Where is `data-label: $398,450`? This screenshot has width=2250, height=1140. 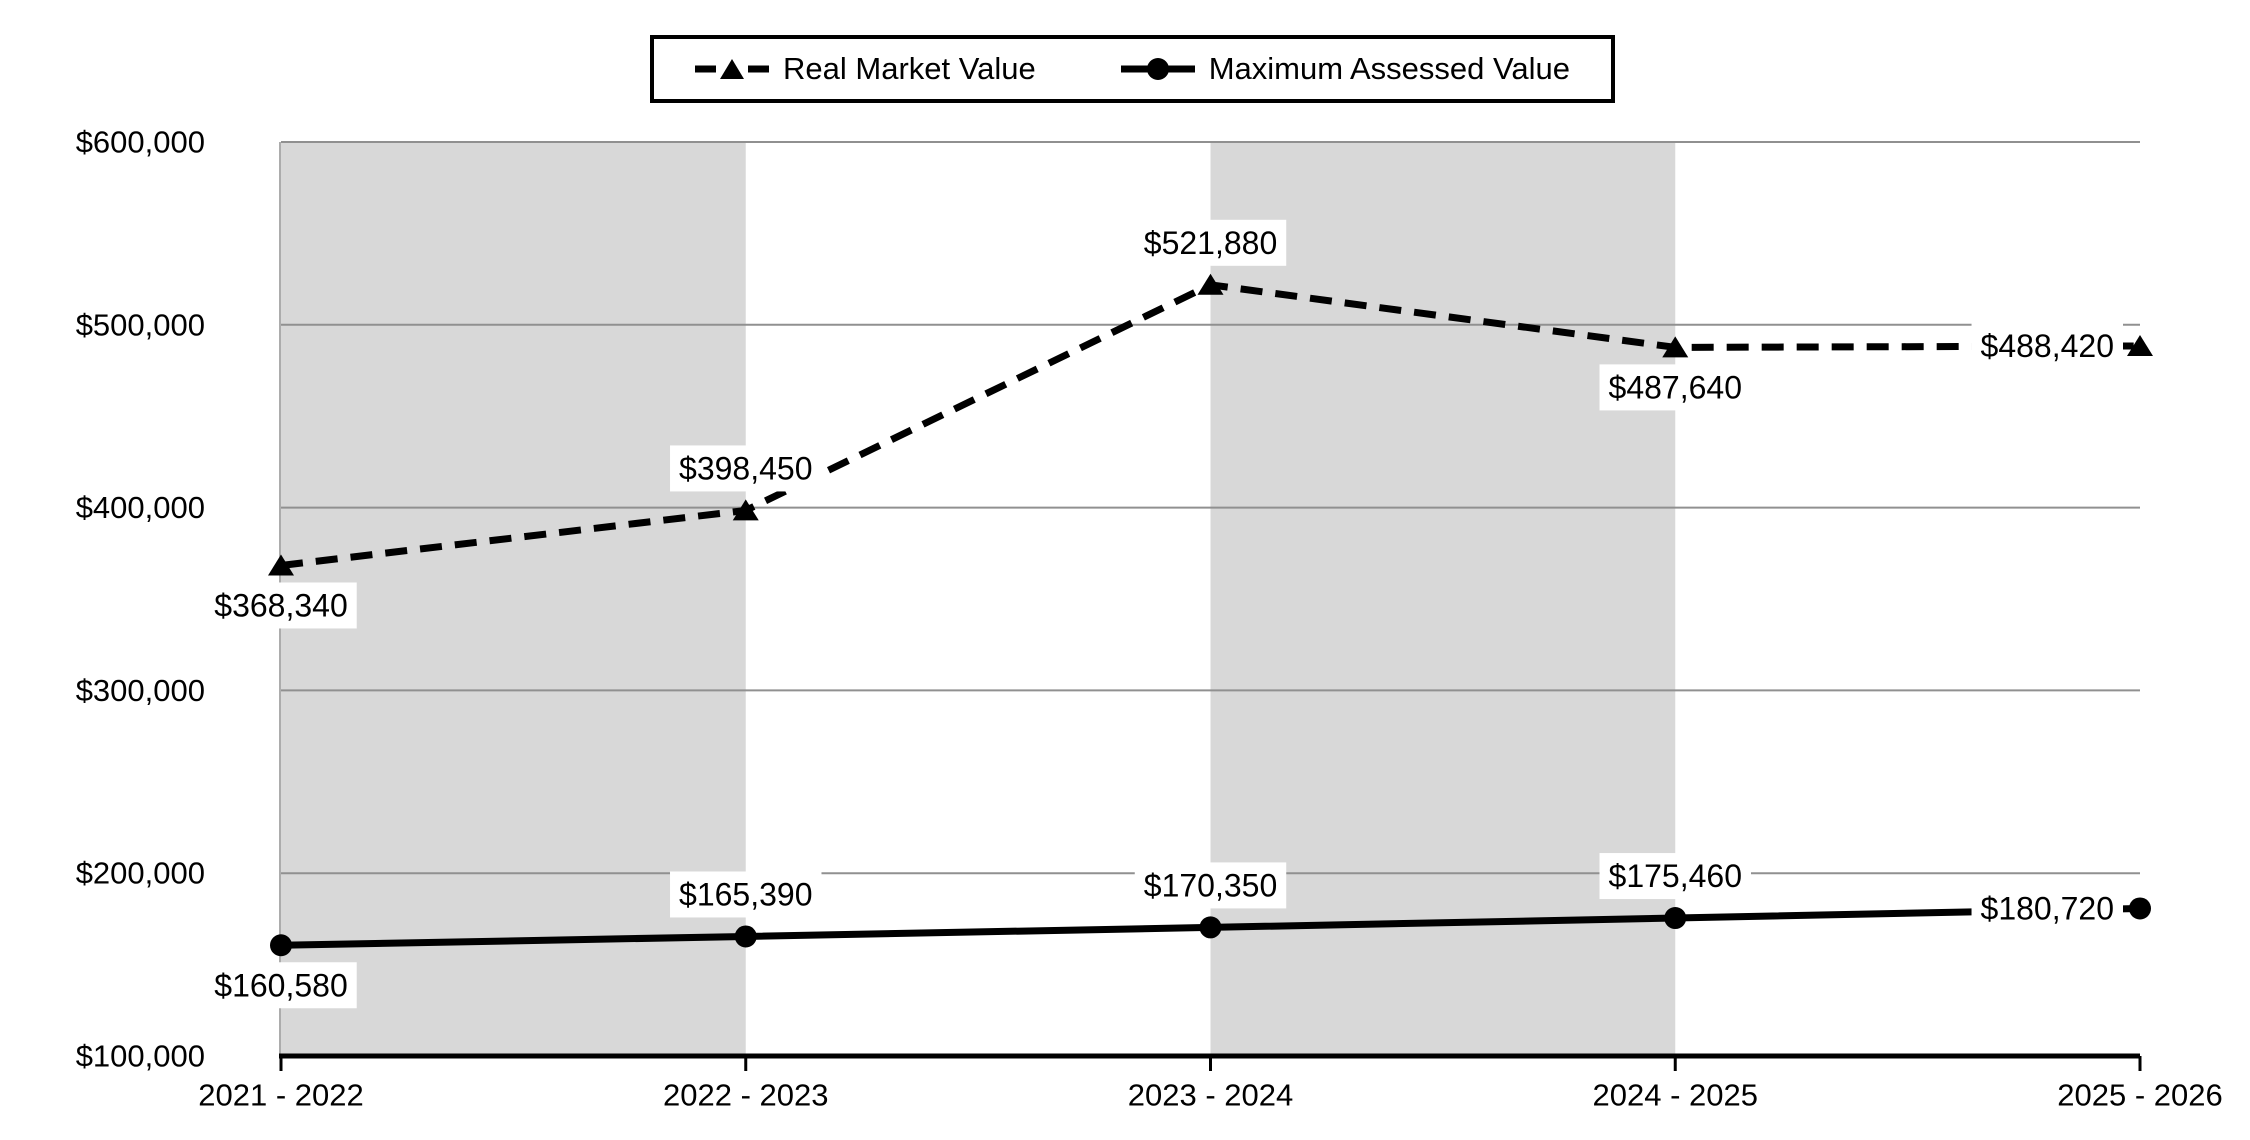
data-label: $398,450 is located at coordinates (745, 468).